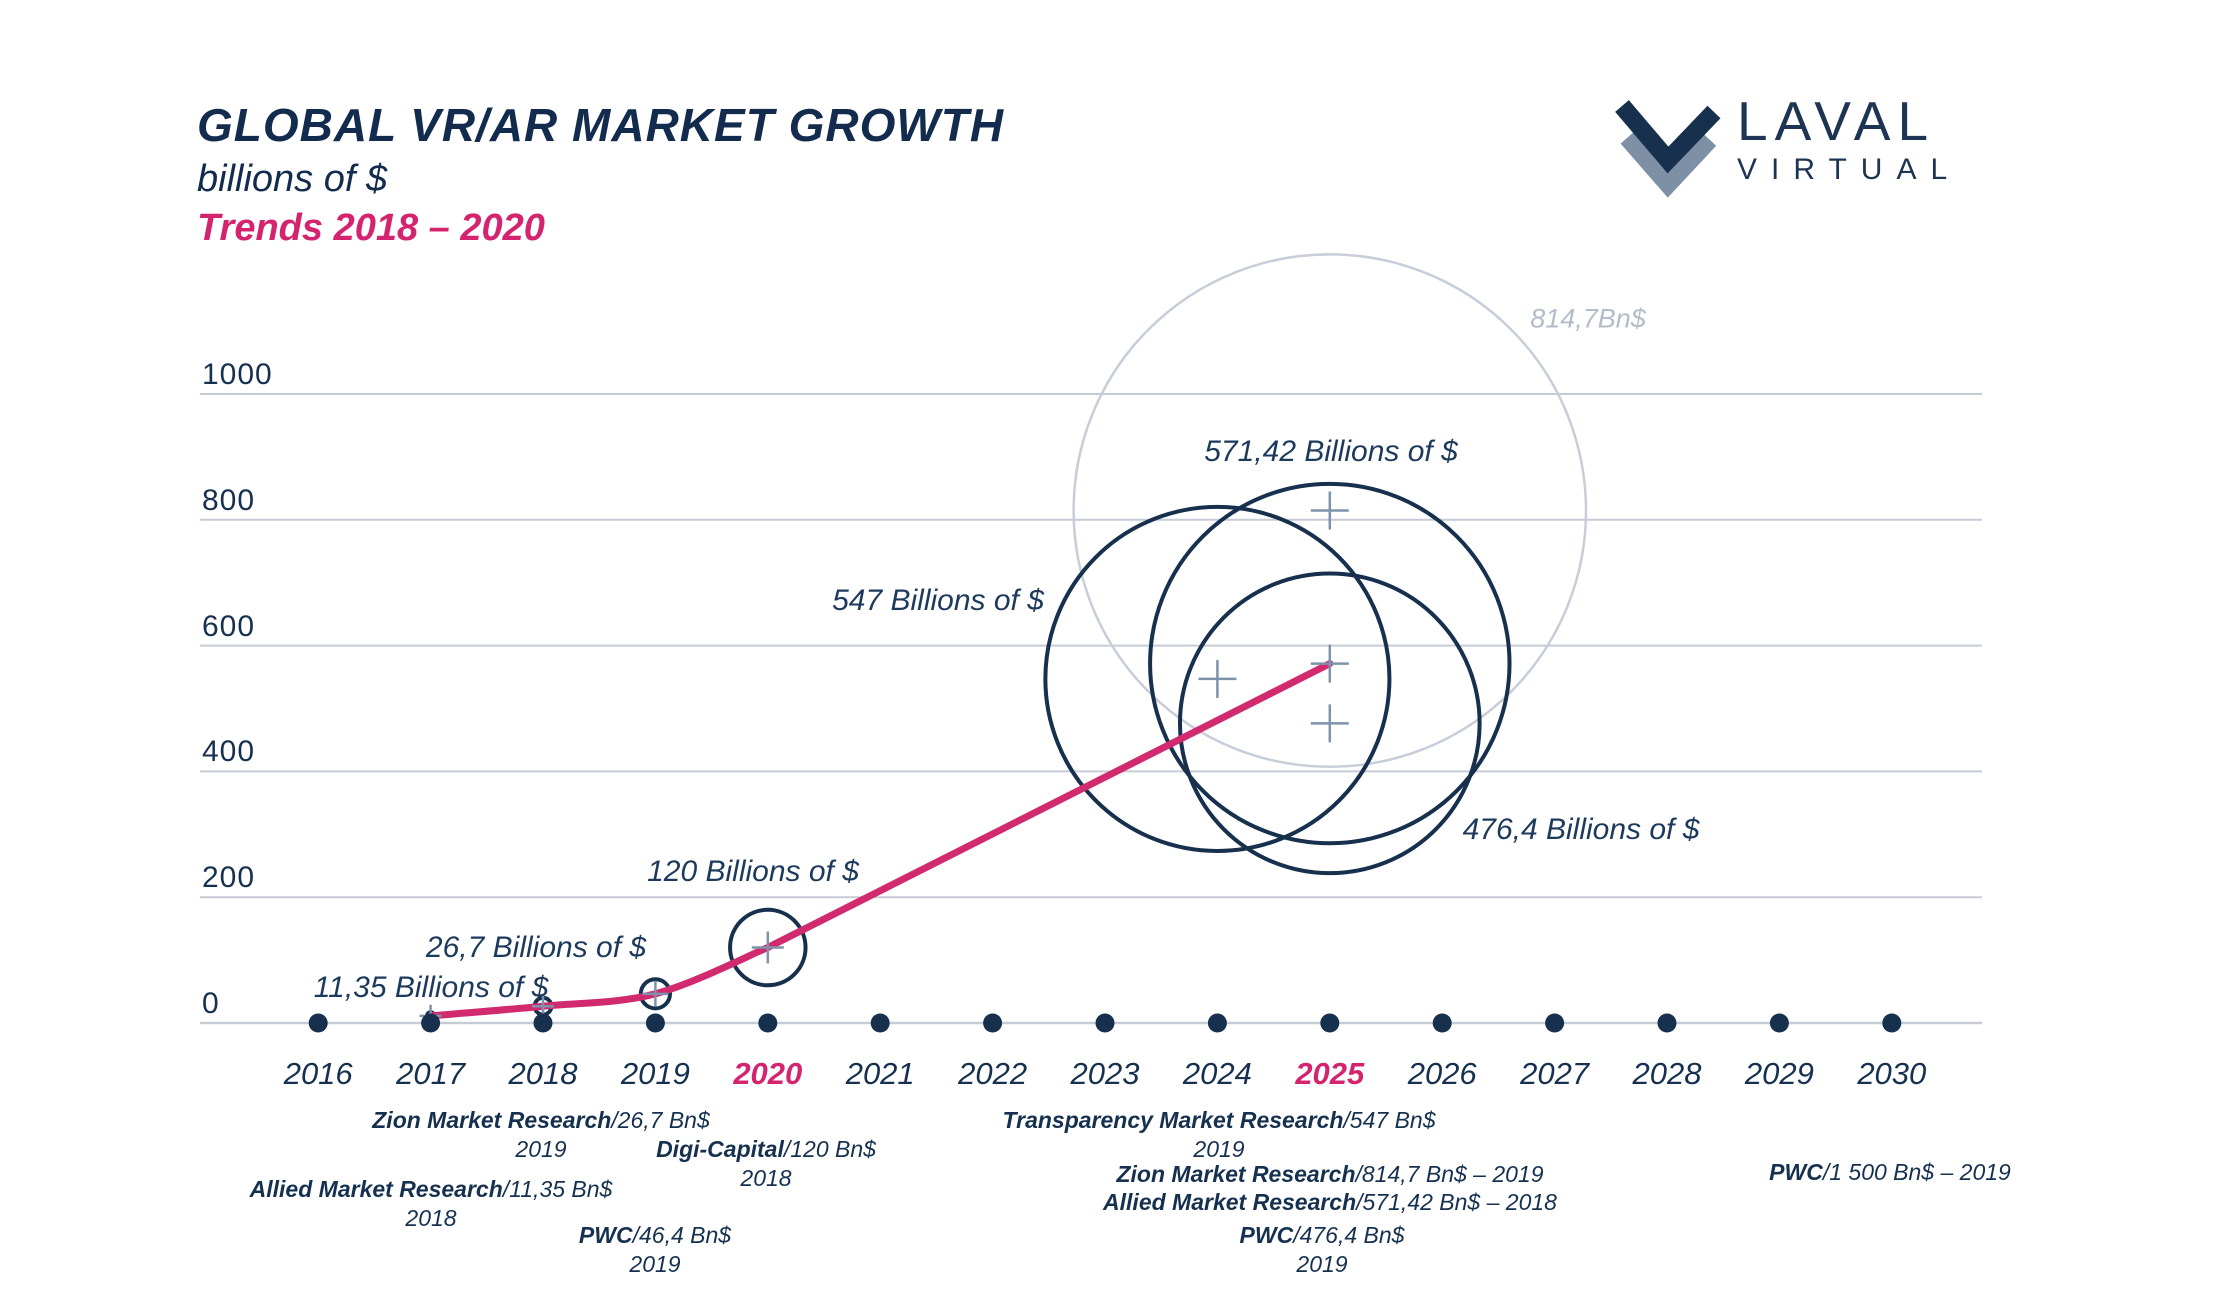 The height and width of the screenshot is (1294, 2232). Describe the element at coordinates (229, 626) in the screenshot. I see `y-tick-600: 600` at that location.